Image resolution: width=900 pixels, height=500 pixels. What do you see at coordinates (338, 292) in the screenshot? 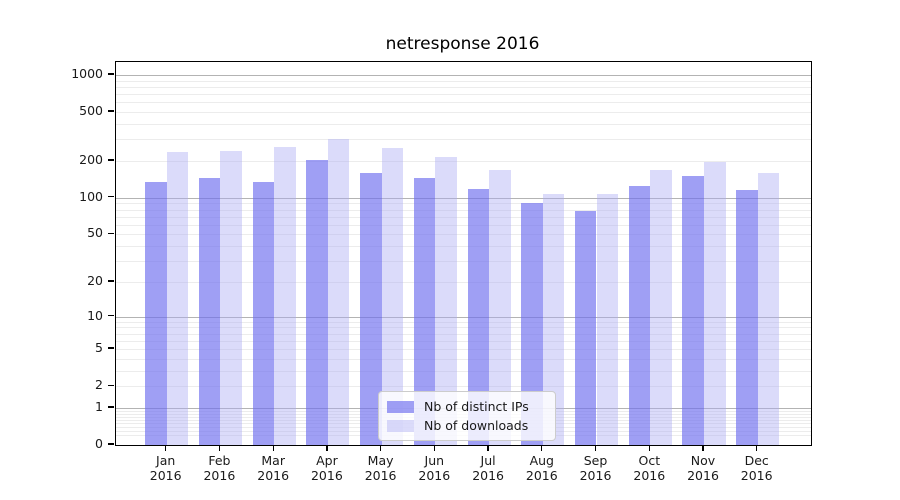
I see `bar-downloads-apr` at bounding box center [338, 292].